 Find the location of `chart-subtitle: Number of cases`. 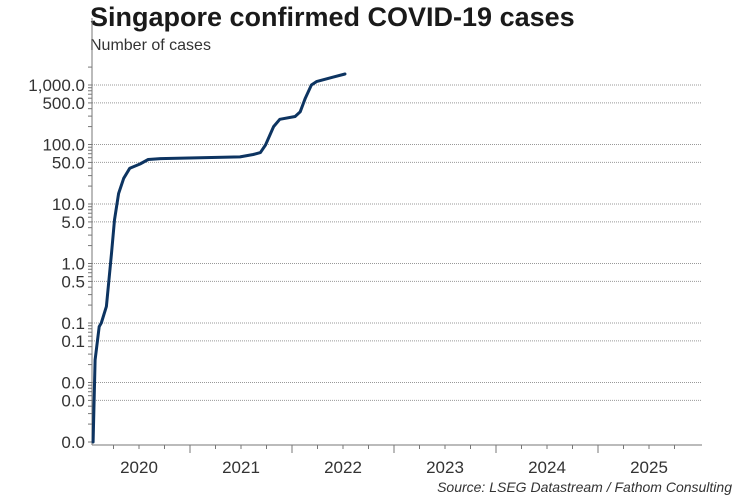

chart-subtitle: Number of cases is located at coordinates (150, 45).